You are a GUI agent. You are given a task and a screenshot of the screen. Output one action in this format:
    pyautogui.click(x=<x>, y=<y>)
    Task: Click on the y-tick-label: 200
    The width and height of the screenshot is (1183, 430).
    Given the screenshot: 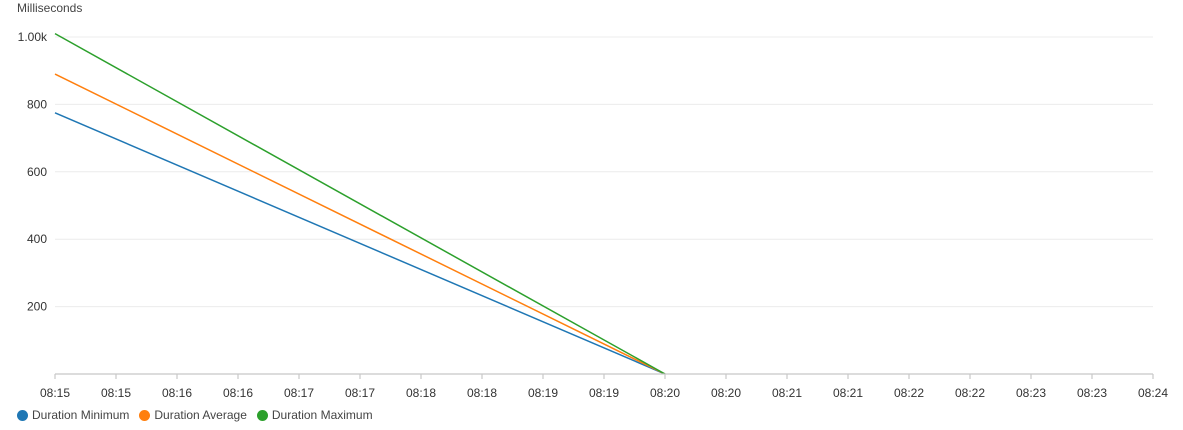 What is the action you would take?
    pyautogui.click(x=37, y=307)
    